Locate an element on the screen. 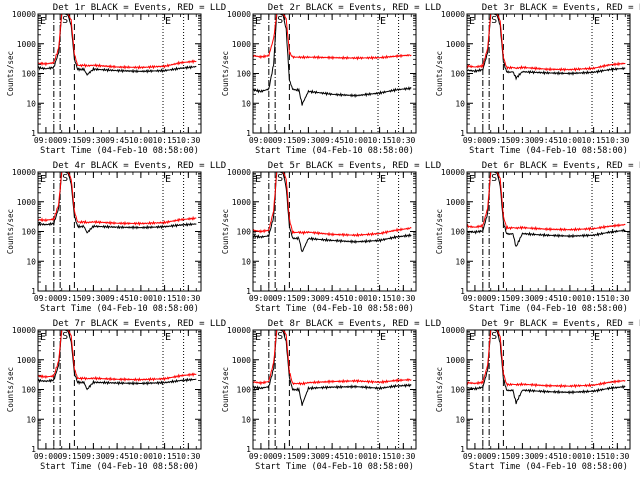 This screenshot has width=640, height=480. panel-title: Det 2r BLACK = Events, RED = LLD is located at coordinates (354, 8).